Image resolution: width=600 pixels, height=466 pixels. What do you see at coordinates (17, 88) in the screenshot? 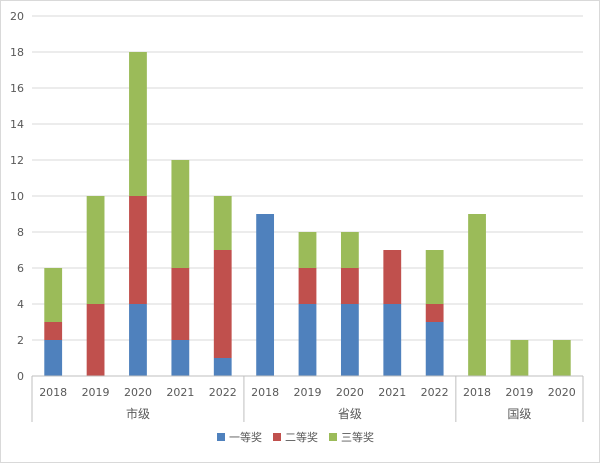
I see `y-tick-label: 16` at bounding box center [17, 88].